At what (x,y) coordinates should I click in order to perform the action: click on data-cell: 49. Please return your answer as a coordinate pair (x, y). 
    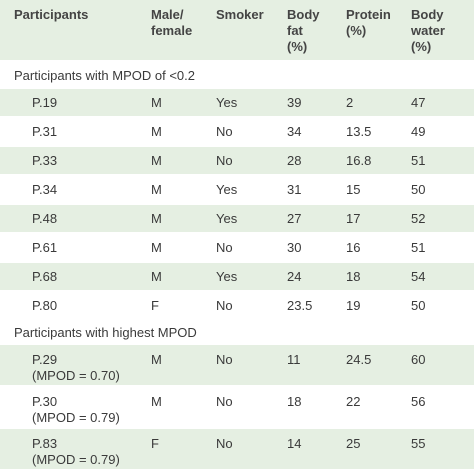
    Looking at the image, I should click on (418, 131).